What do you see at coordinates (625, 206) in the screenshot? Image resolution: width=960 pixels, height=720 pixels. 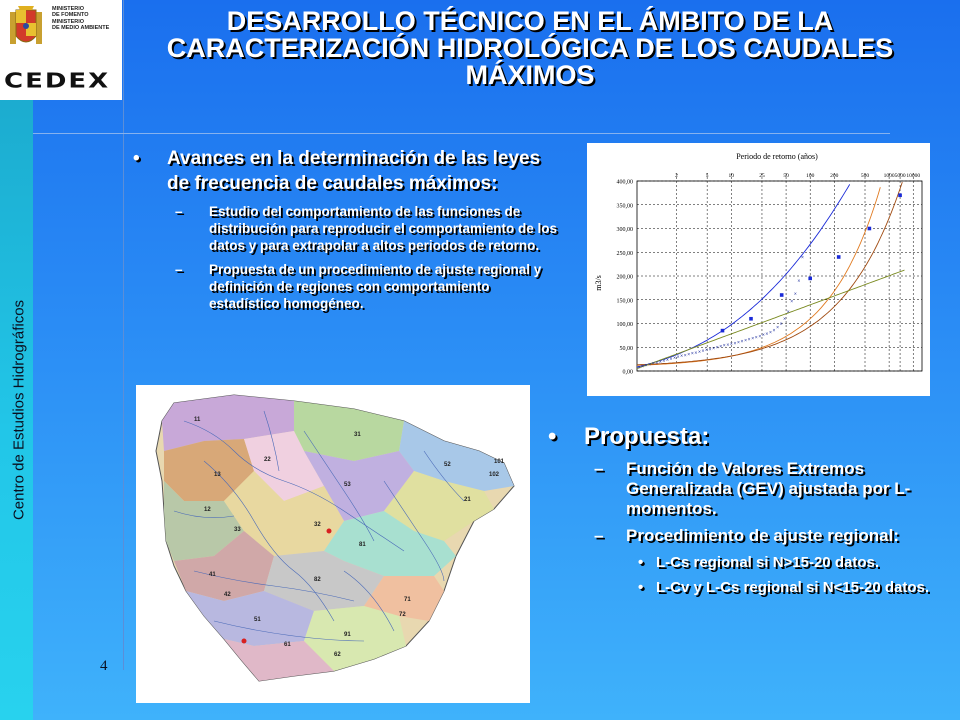 I see `y-tick-label: 350,00` at bounding box center [625, 206].